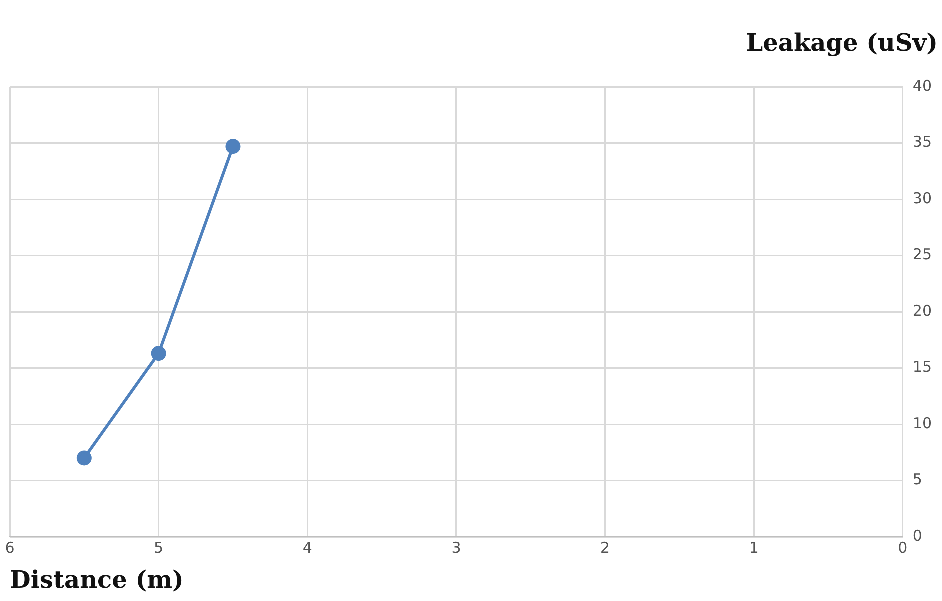 The width and height of the screenshot is (942, 601). I want to click on x-tick-label: 6, so click(10, 547).